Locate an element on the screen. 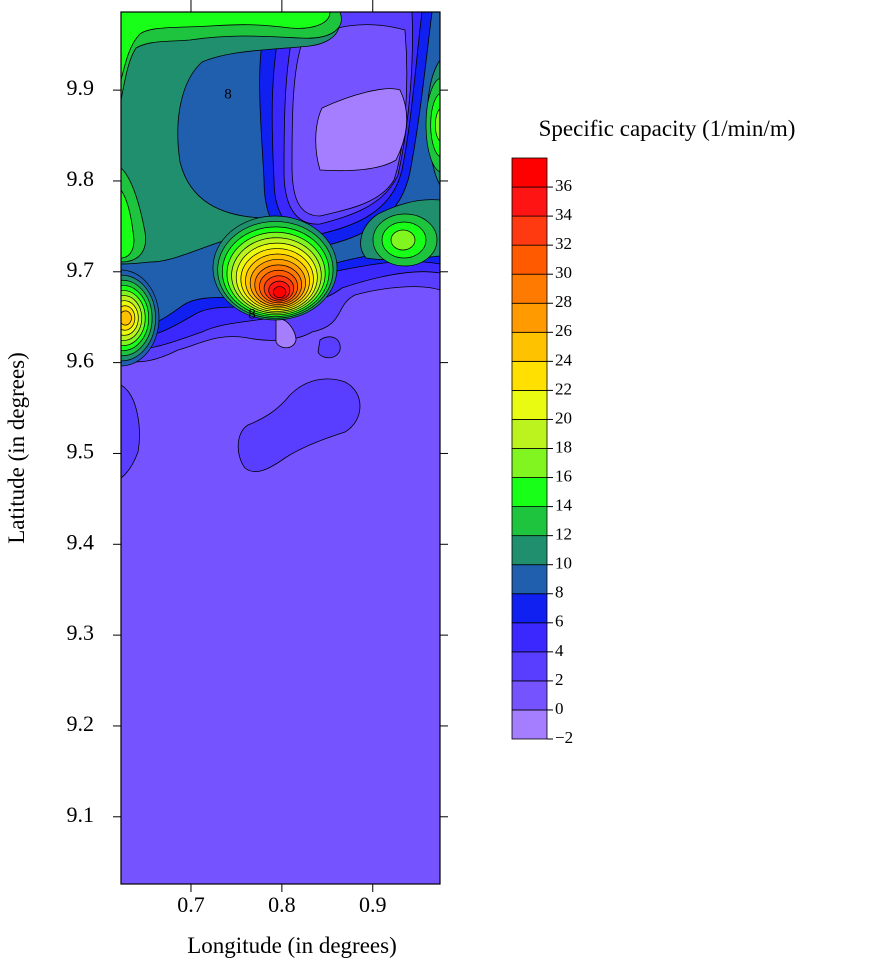  y-tick-label: 9.4 is located at coordinates (81, 541).